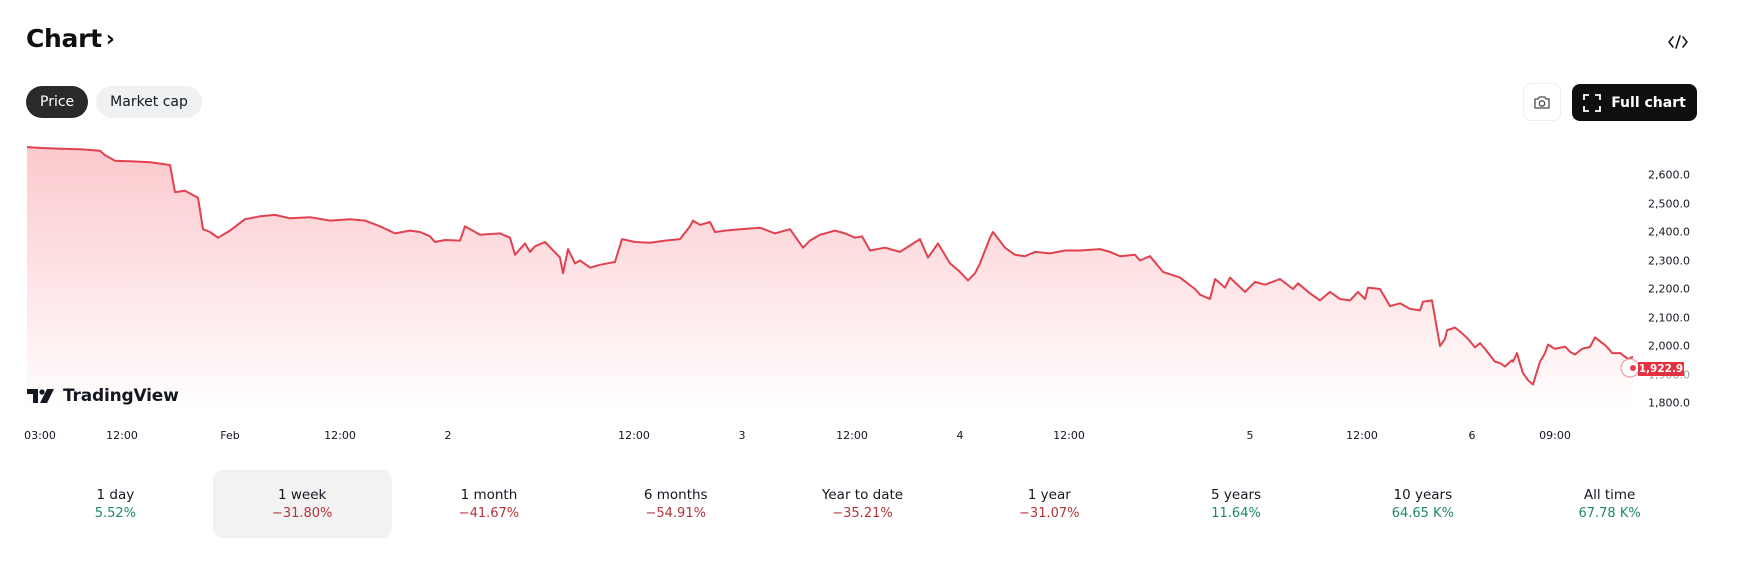  I want to click on period-label: 1 day, so click(115, 495).